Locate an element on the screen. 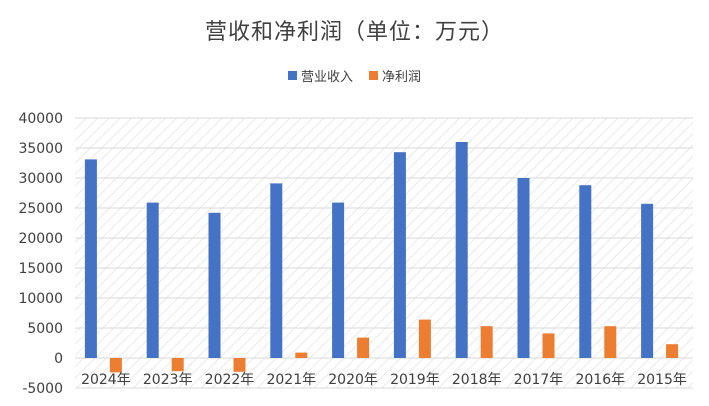  y-tick-label: -5000 is located at coordinates (42, 389).